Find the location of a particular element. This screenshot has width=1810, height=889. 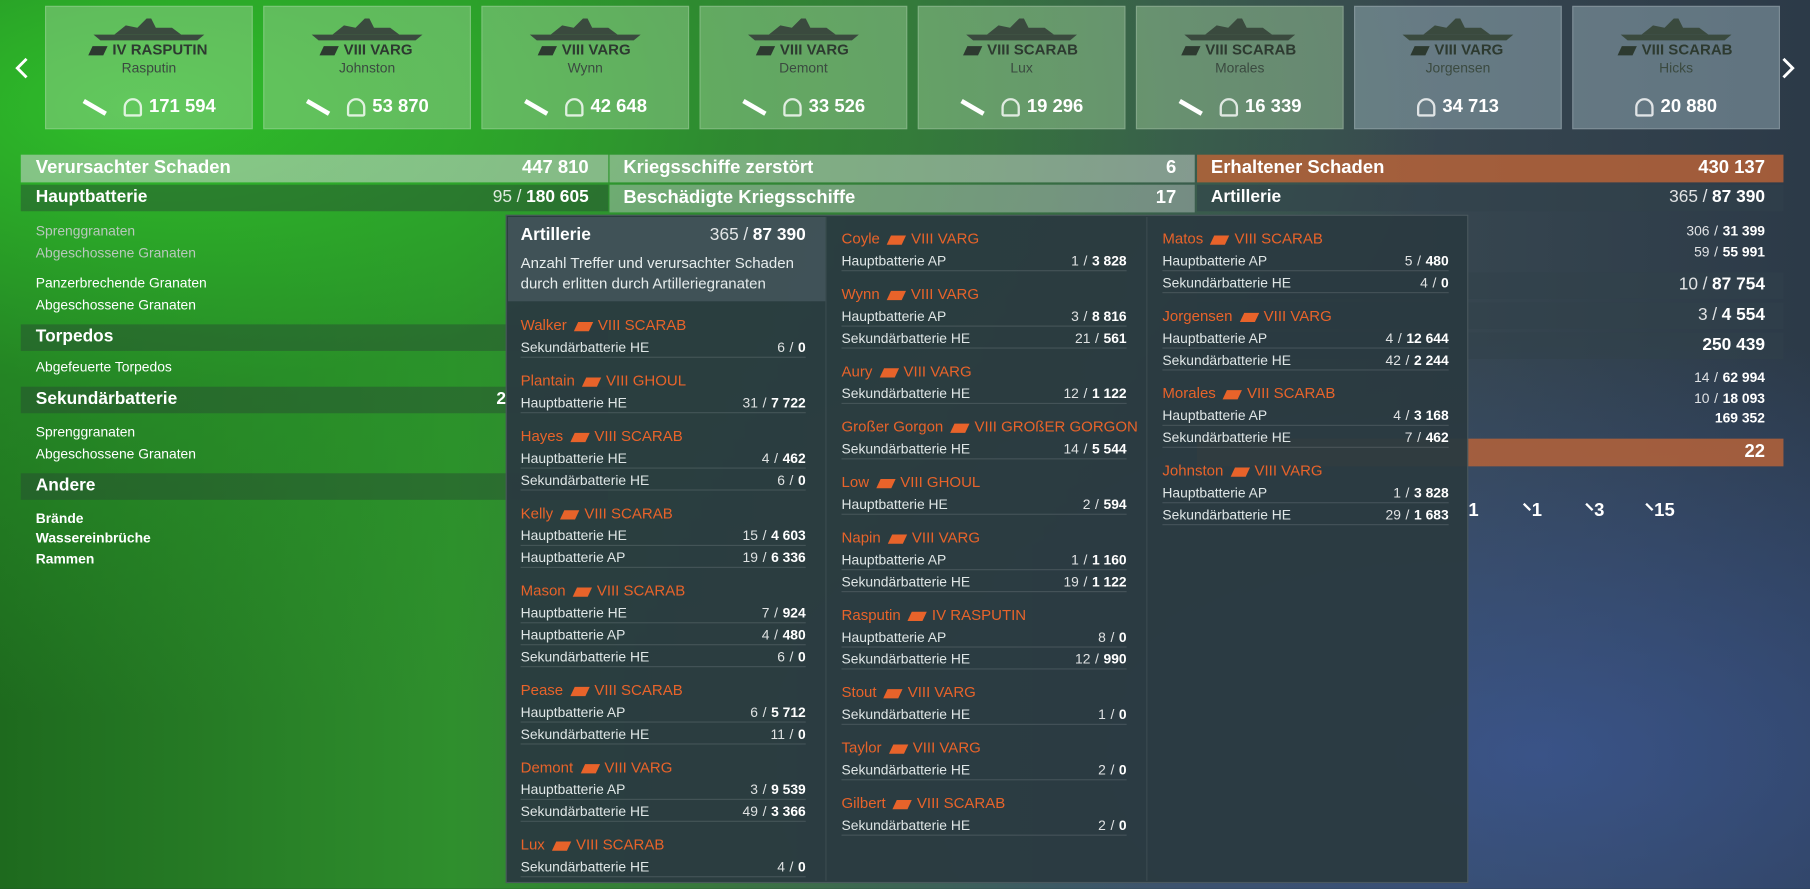

row-stat: 3/8 816 is located at coordinates (1098, 316).